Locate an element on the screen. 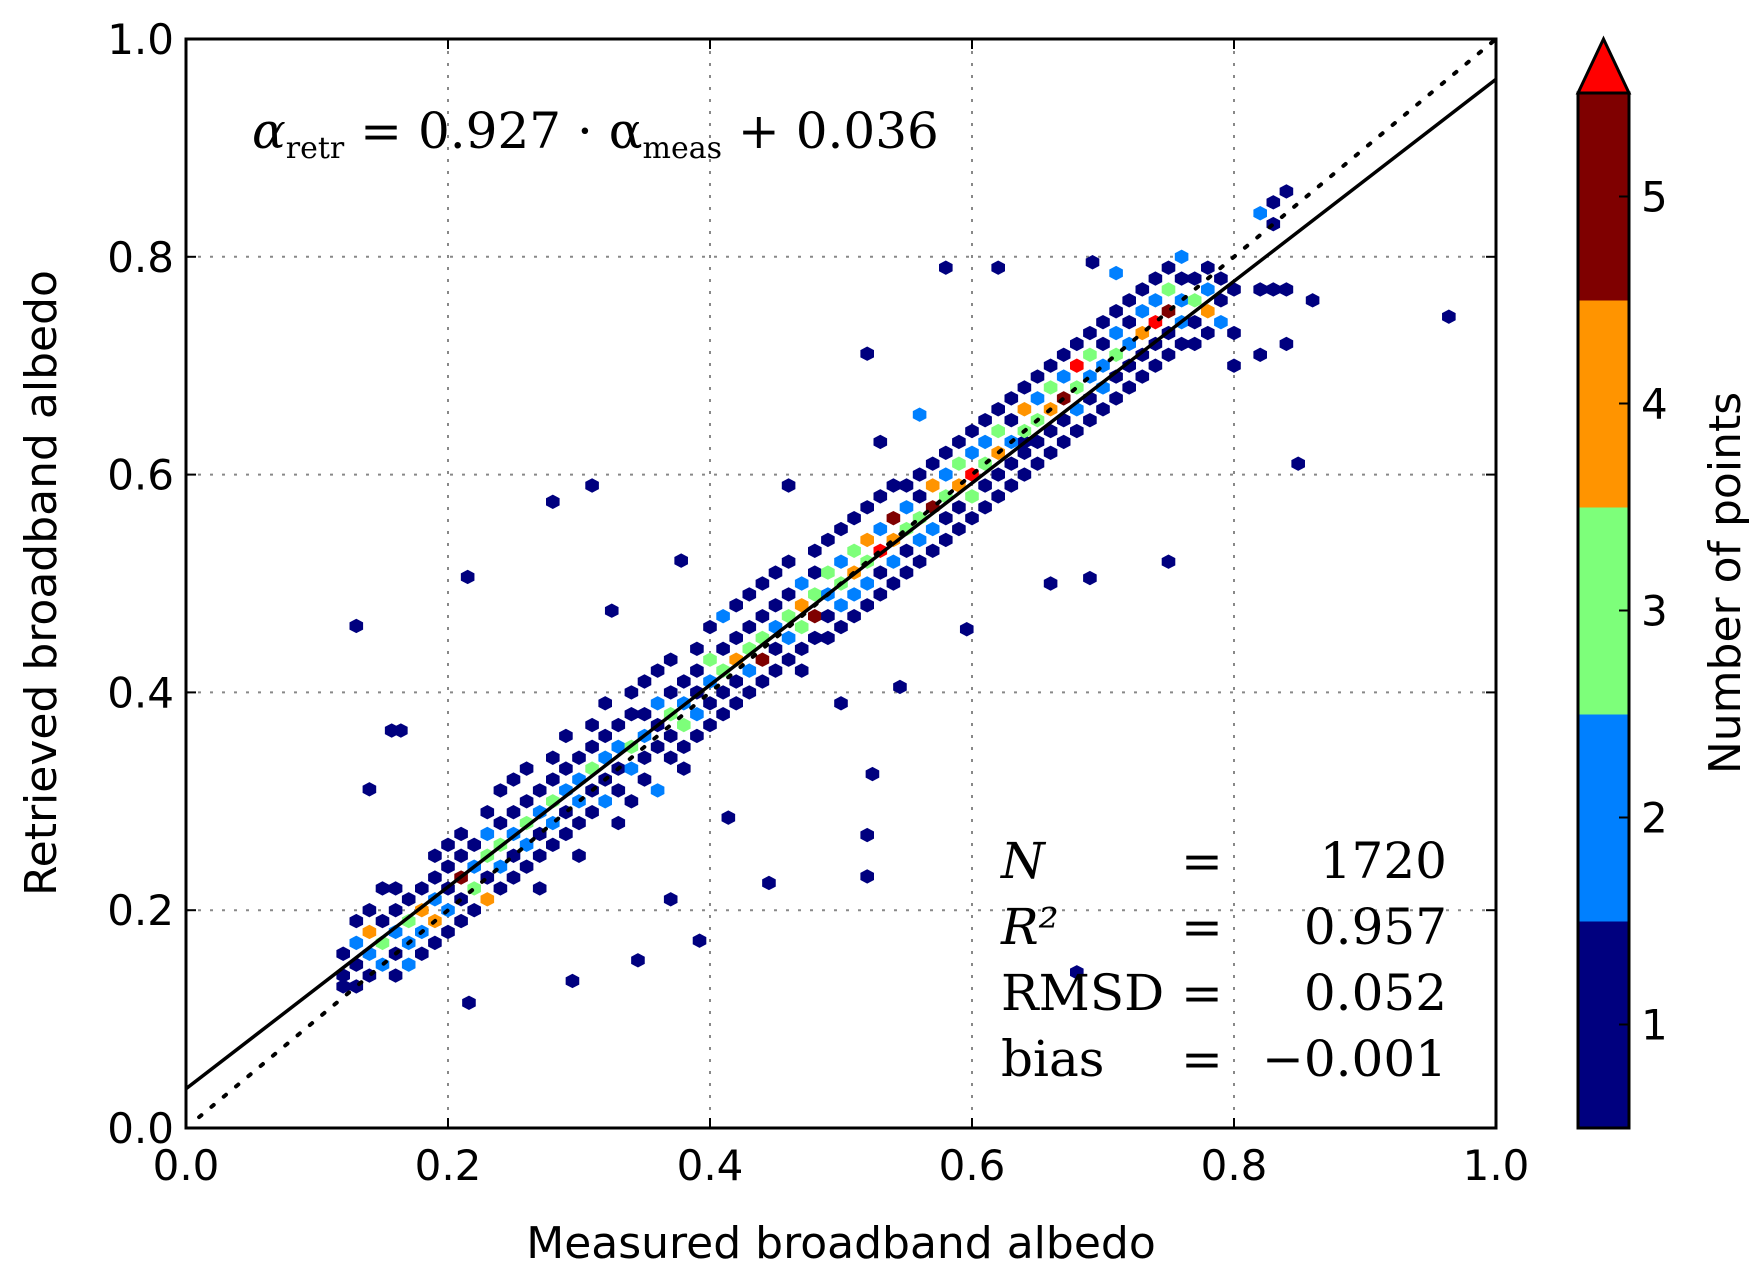 The height and width of the screenshot is (1274, 1761). x-tick-label: 0.6 is located at coordinates (972, 1165).